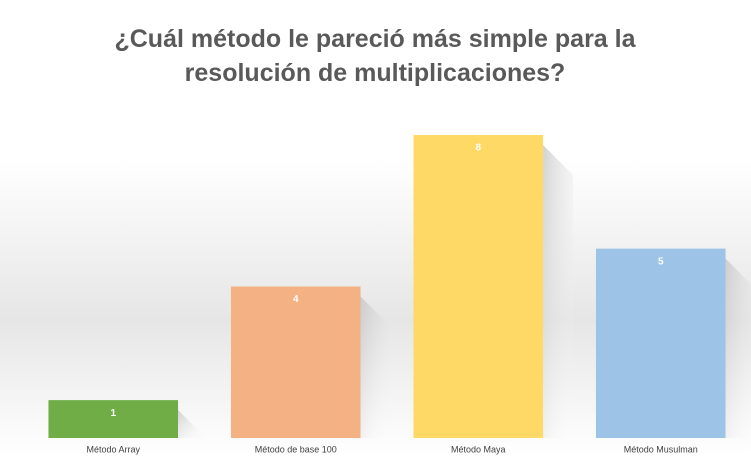 The width and height of the screenshot is (751, 456). I want to click on x-tick-label: Método Maya, so click(478, 449).